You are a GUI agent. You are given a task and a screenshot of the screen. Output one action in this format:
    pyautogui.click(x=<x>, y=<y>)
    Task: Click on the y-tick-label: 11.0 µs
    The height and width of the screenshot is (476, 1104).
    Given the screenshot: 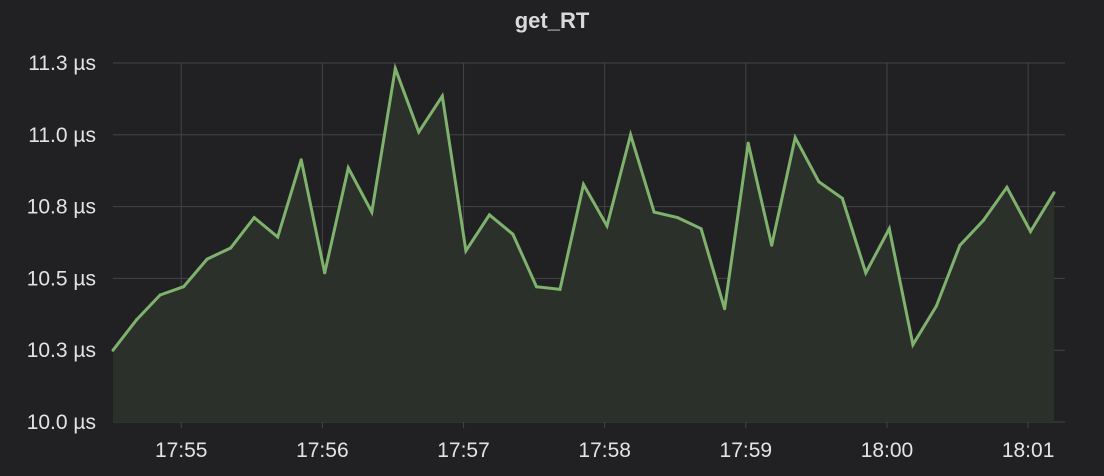 What is the action you would take?
    pyautogui.click(x=62, y=135)
    